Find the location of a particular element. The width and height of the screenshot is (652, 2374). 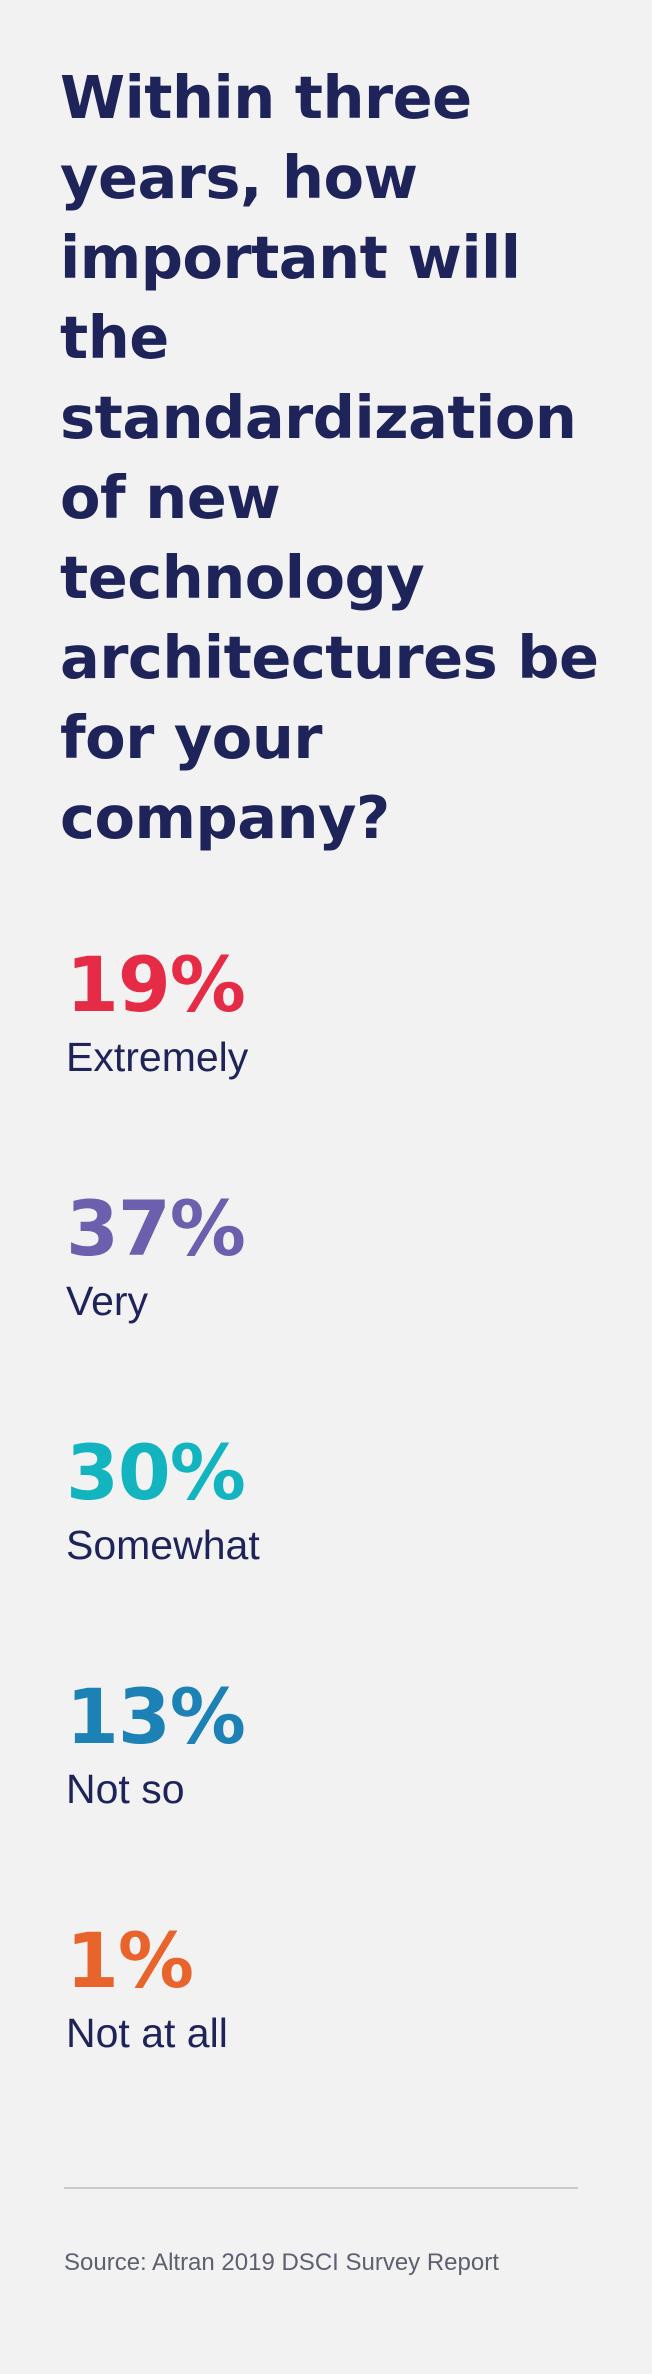

stat-value: 1% is located at coordinates (130, 1960).